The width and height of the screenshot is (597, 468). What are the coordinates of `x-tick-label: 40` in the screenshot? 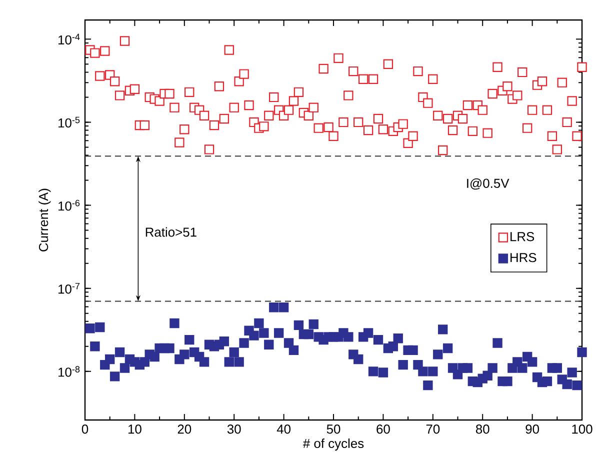 It's located at (283, 429).